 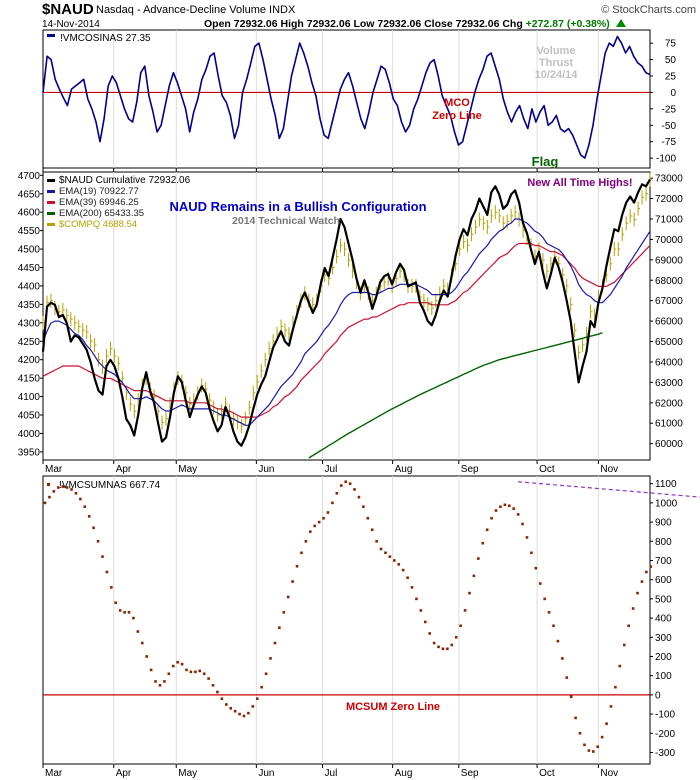 What do you see at coordinates (331, 469) in the screenshot?
I see `x-tick-label: Jul` at bounding box center [331, 469].